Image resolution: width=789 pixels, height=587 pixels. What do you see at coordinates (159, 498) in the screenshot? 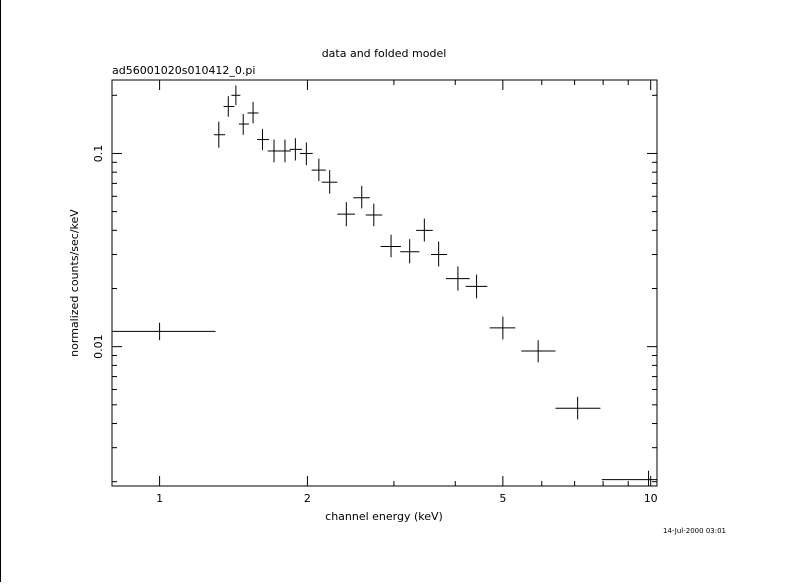
I see `x-tick-label: 1` at bounding box center [159, 498].